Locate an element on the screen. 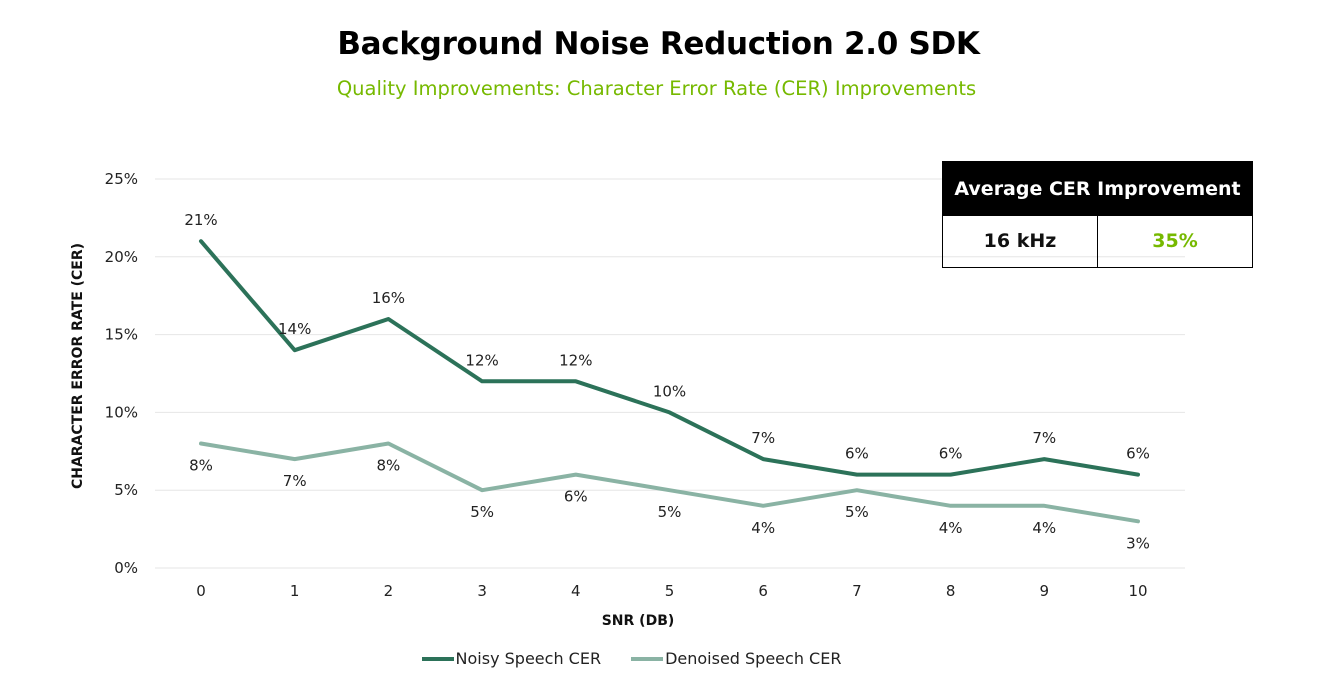  legend-item-noisy: Noisy Speech CER is located at coordinates (511, 658).